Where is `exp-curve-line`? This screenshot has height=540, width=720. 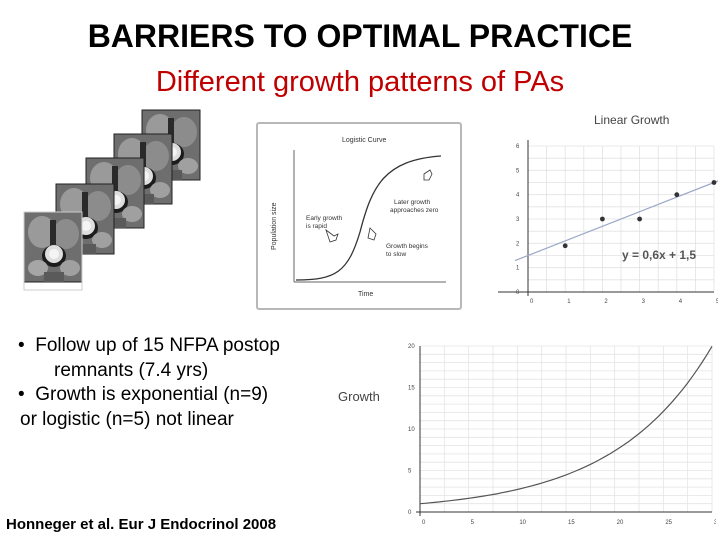
exp-curve-line is located at coordinates (566, 425).